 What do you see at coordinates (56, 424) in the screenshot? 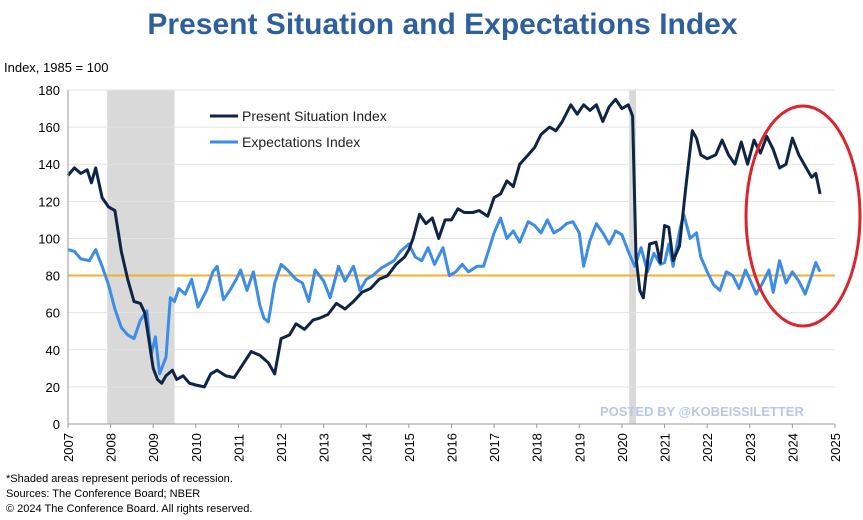
I see `y-tick-label-0: 0` at bounding box center [56, 424].